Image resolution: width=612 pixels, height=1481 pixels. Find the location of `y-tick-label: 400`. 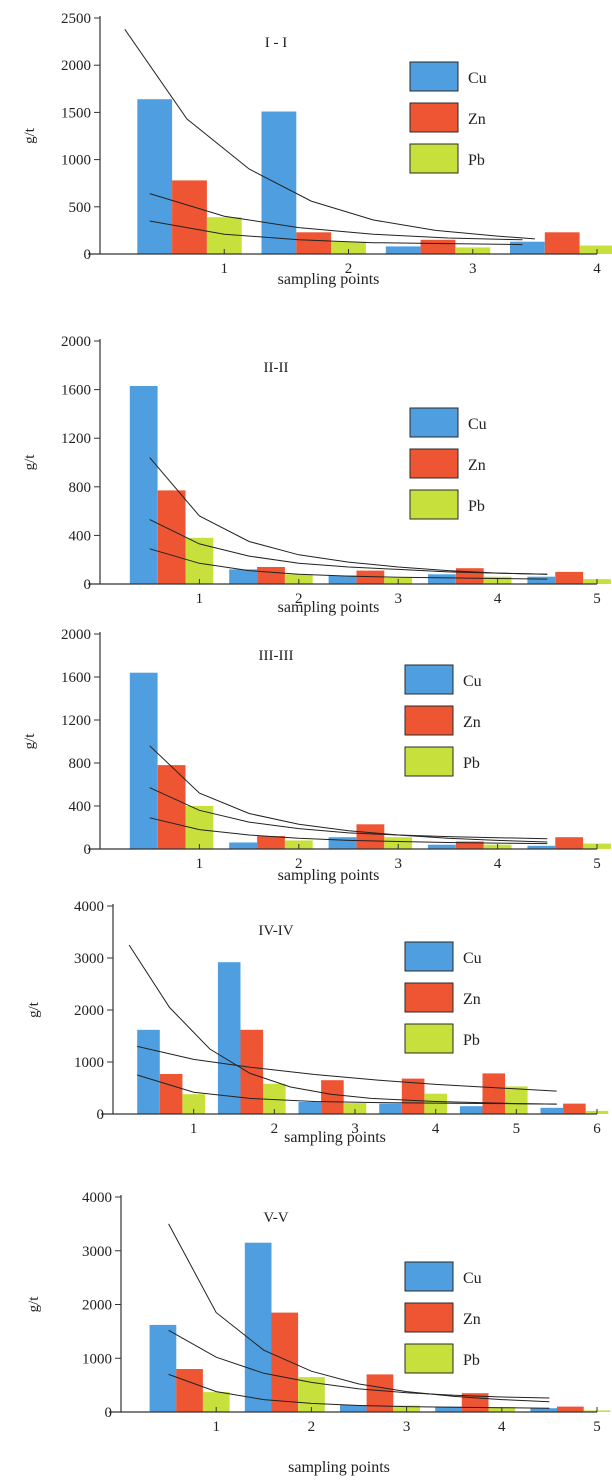

y-tick-label: 400 is located at coordinates (80, 536).